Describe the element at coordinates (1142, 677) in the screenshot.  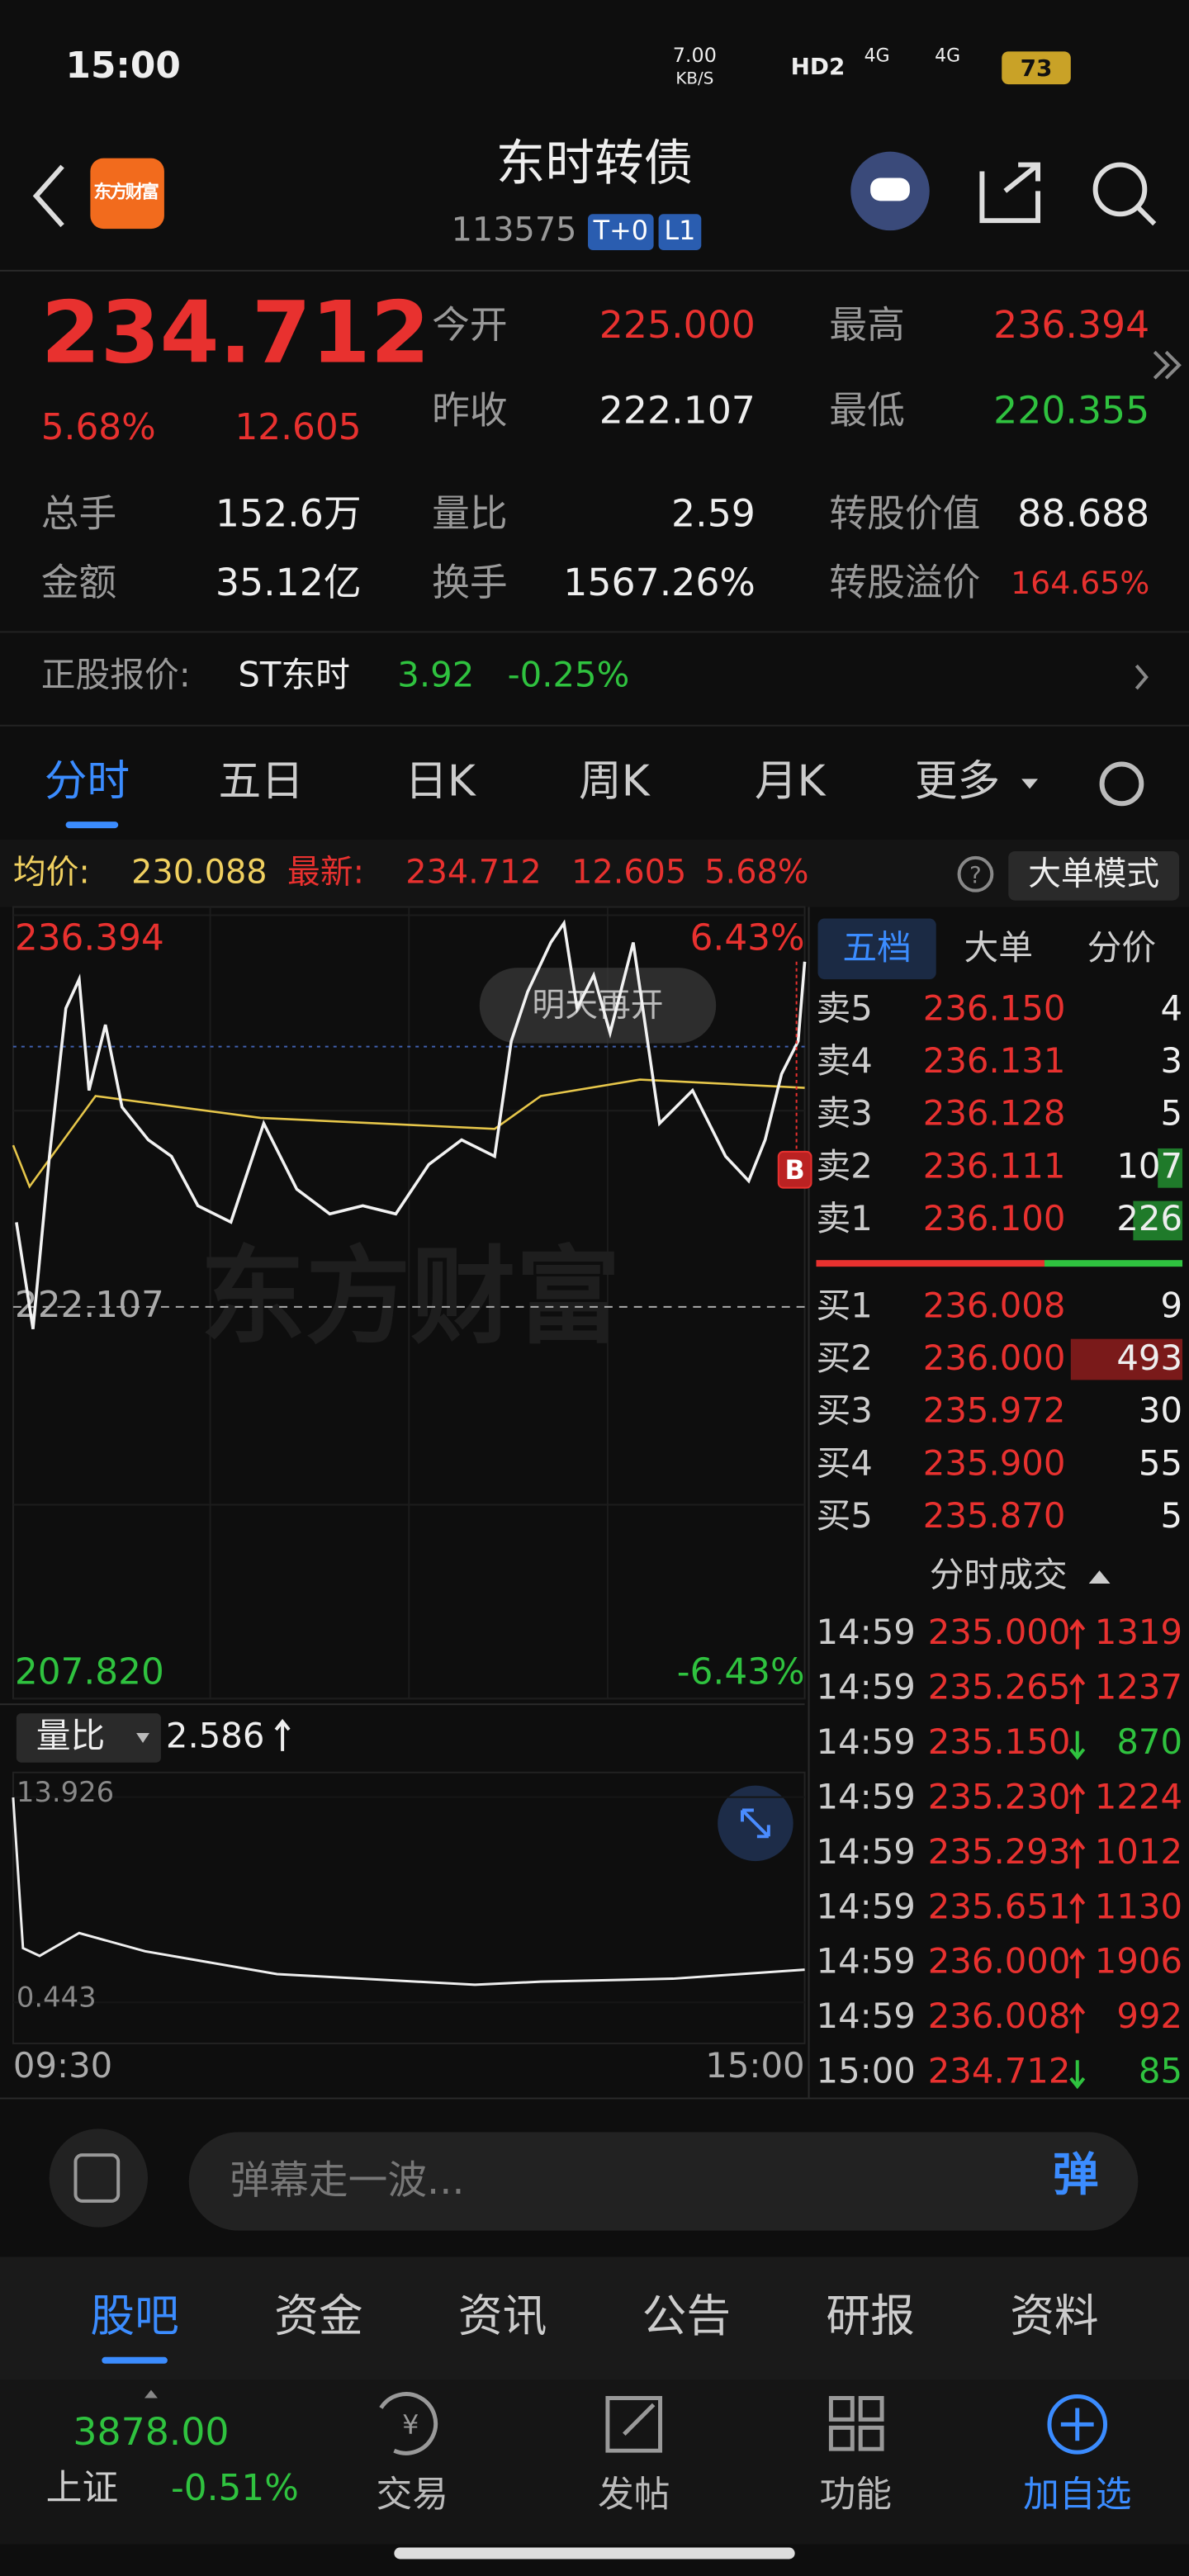
I see `row-arrow` at that location.